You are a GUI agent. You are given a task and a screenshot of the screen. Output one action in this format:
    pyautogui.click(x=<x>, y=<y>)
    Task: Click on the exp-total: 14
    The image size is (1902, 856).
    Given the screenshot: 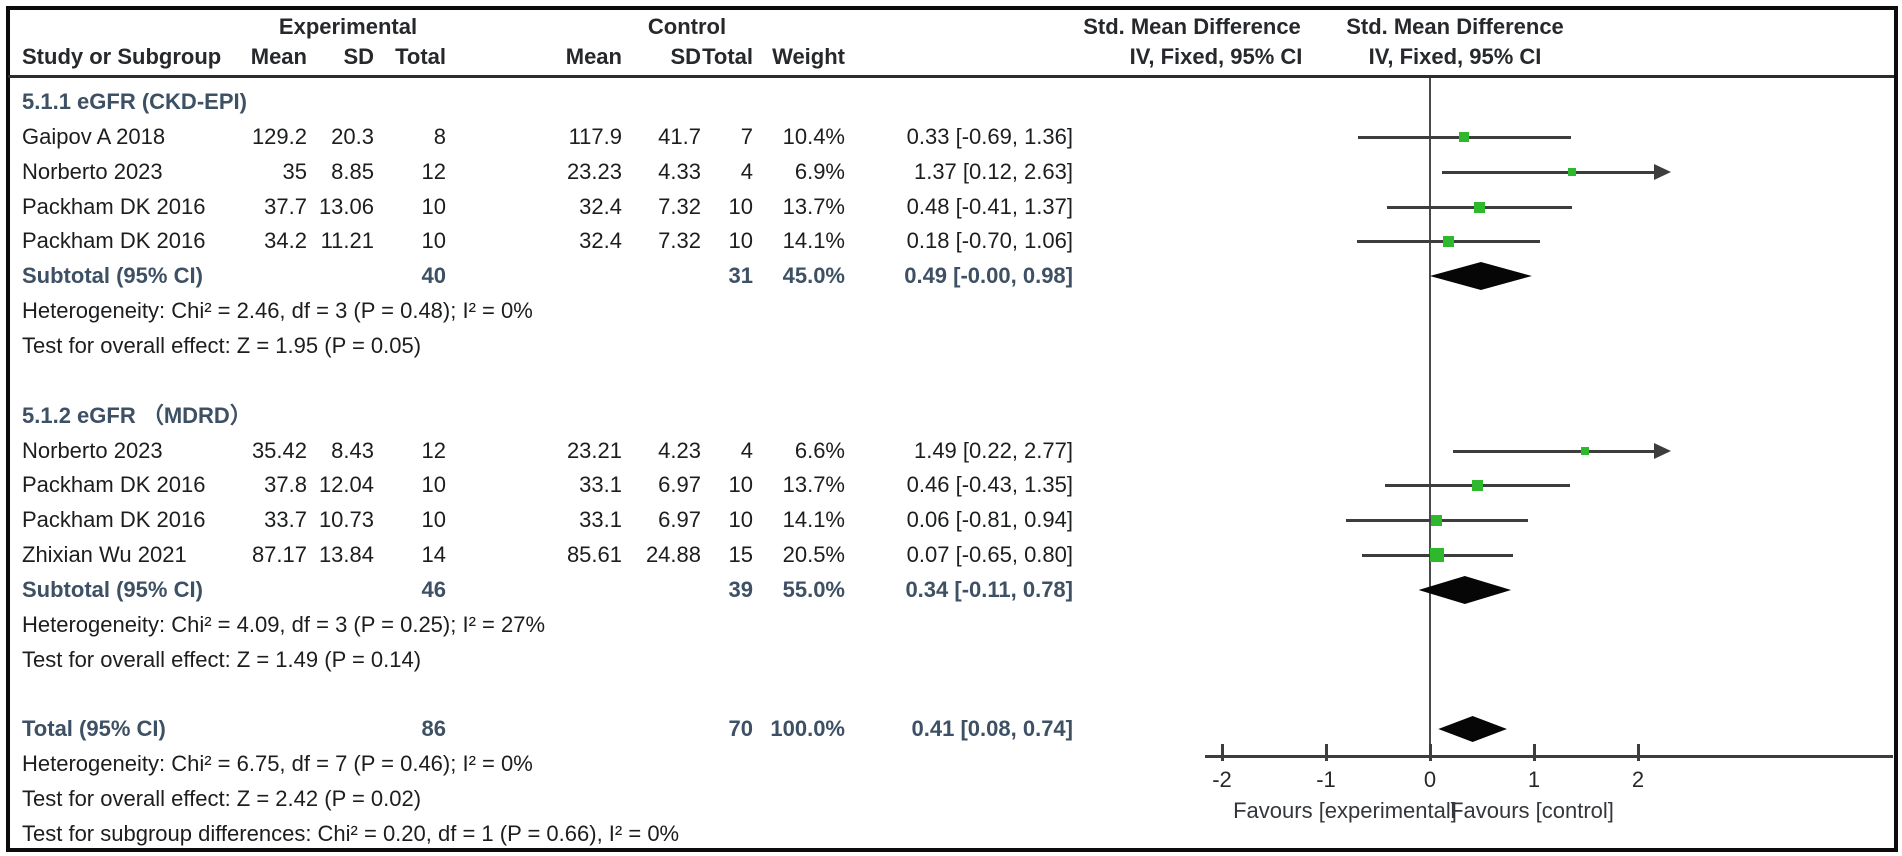 What is the action you would take?
    pyautogui.click(x=433, y=554)
    